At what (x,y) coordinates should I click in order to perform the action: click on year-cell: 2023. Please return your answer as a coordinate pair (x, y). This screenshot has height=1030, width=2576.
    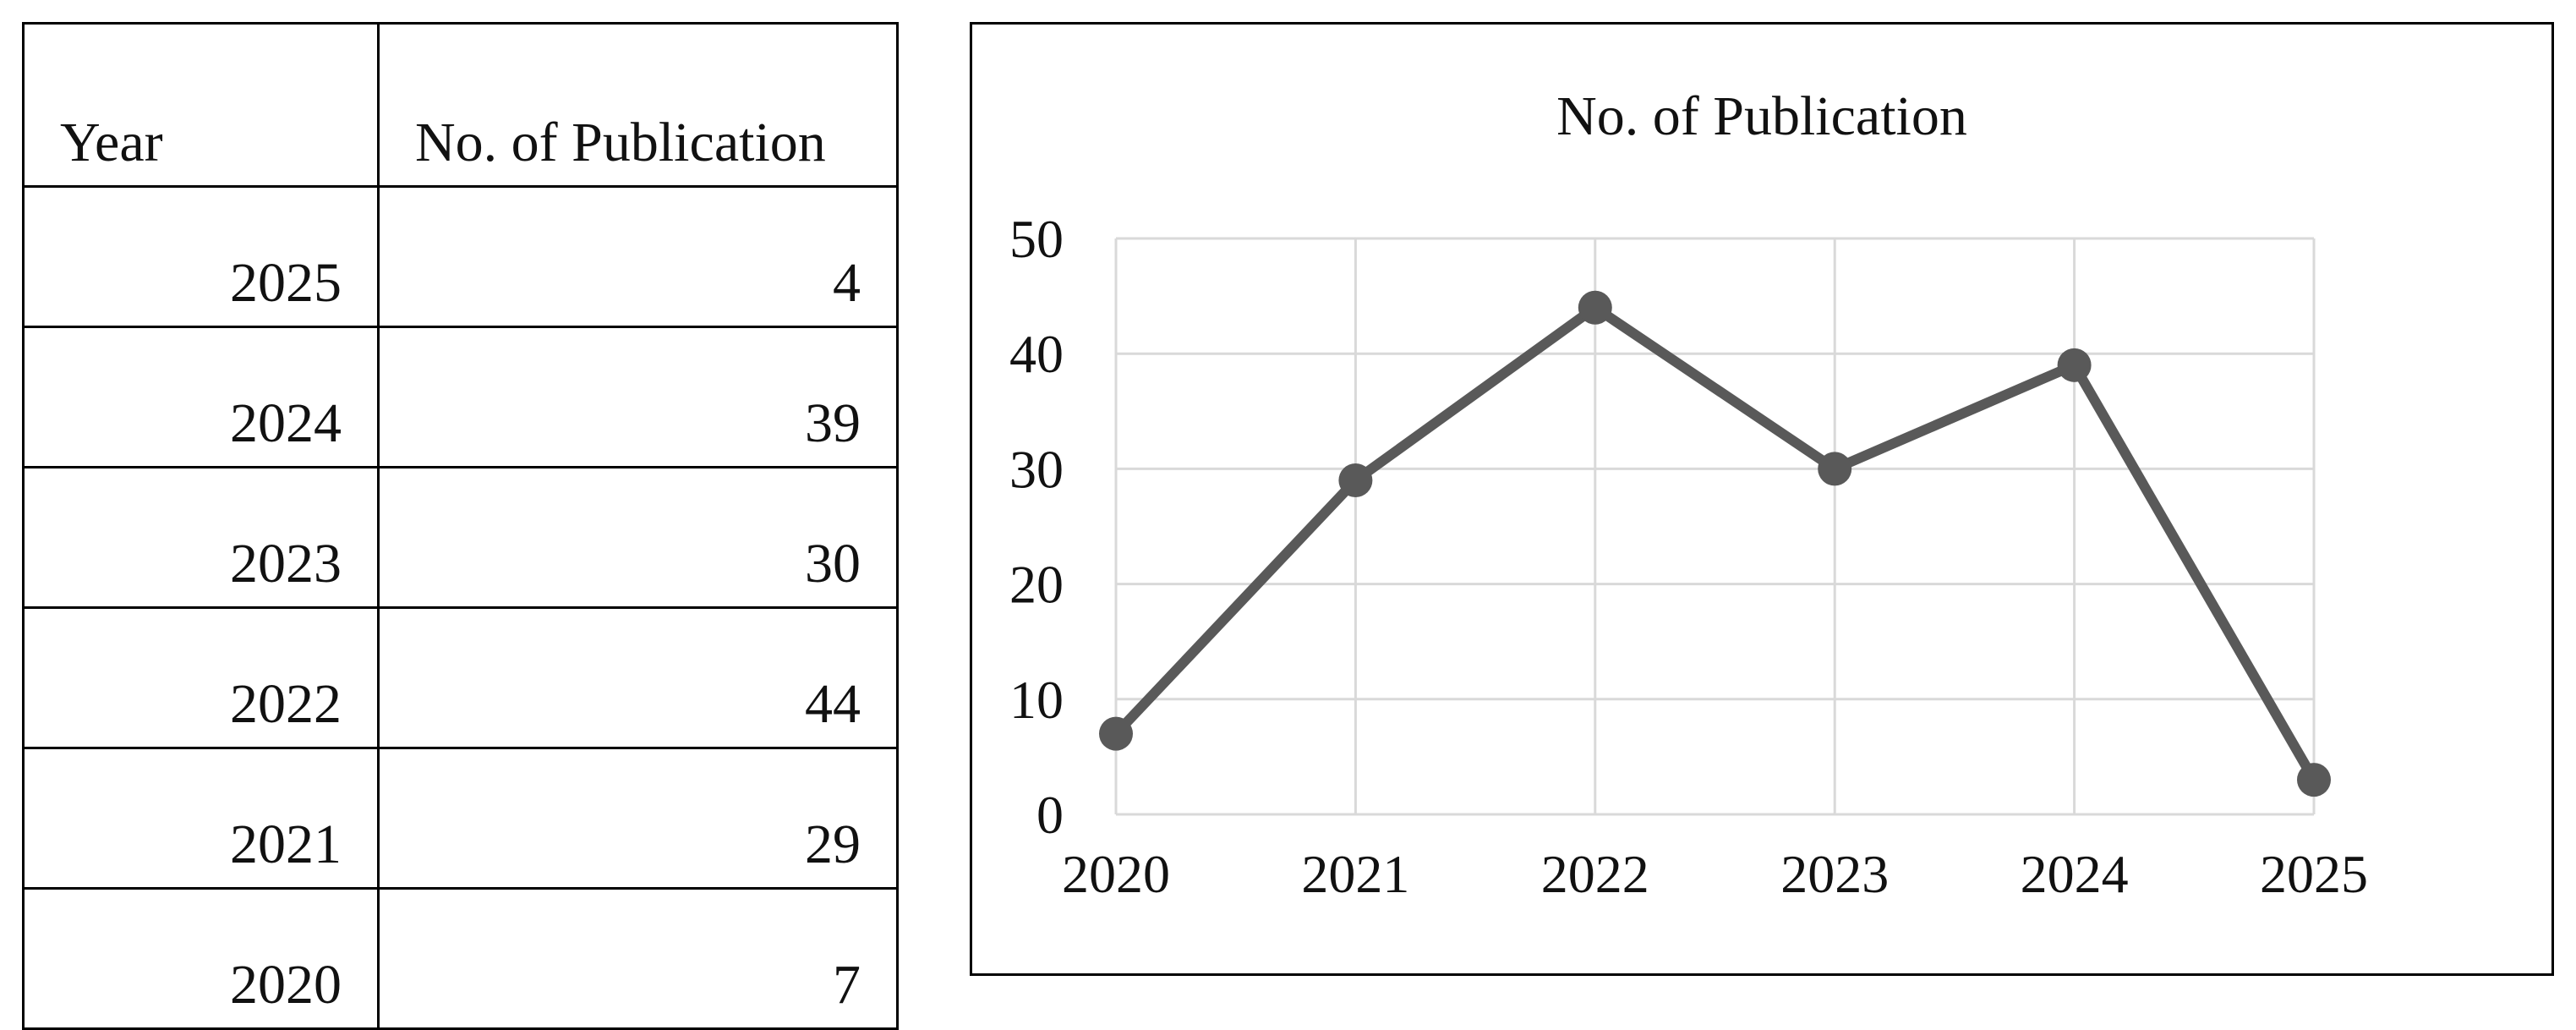
    Looking at the image, I should click on (201, 537).